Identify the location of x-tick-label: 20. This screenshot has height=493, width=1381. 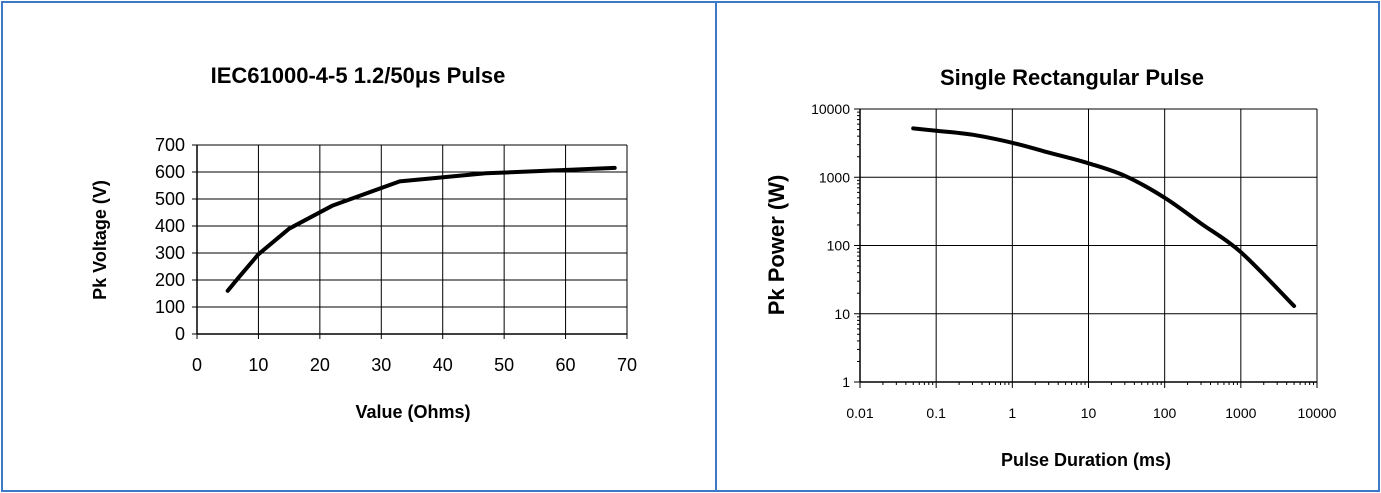
(320, 365).